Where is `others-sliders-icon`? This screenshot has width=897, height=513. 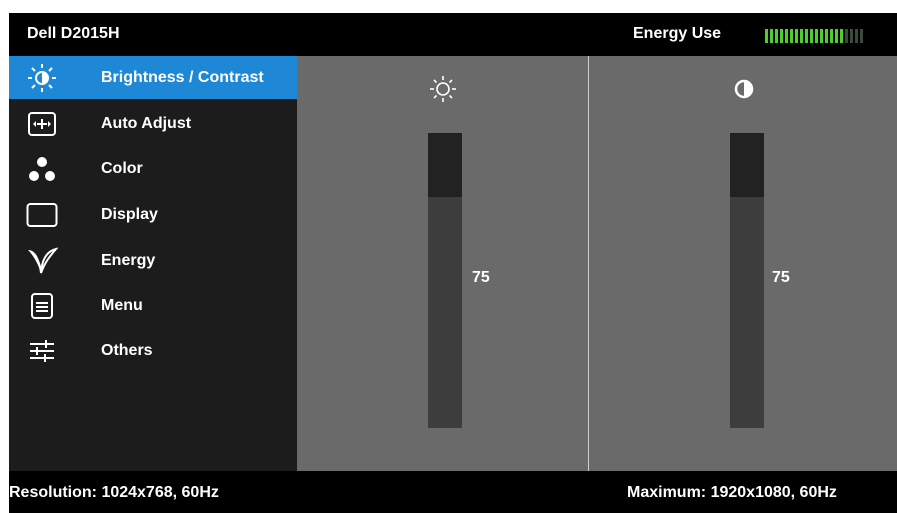
others-sliders-icon is located at coordinates (42, 351).